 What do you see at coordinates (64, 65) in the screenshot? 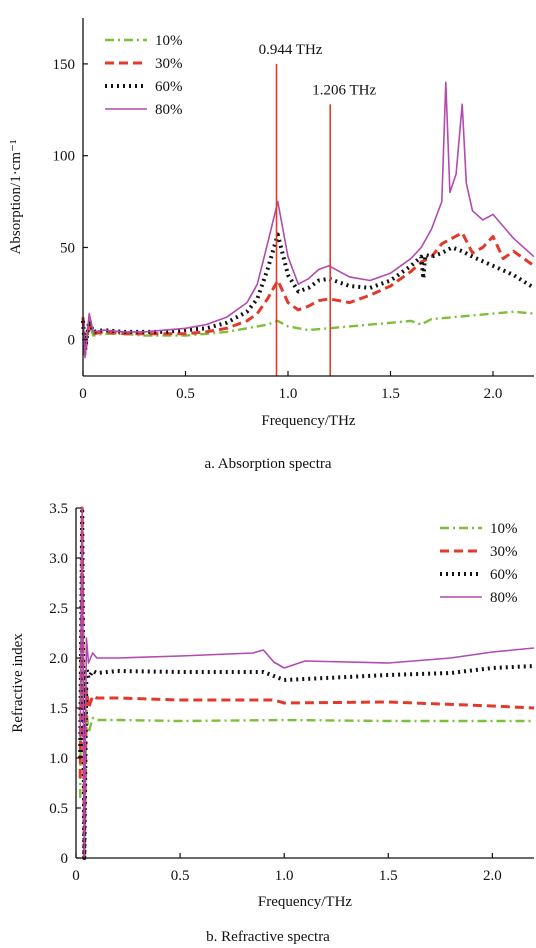
I see `y-tick-label: 150` at bounding box center [64, 65].